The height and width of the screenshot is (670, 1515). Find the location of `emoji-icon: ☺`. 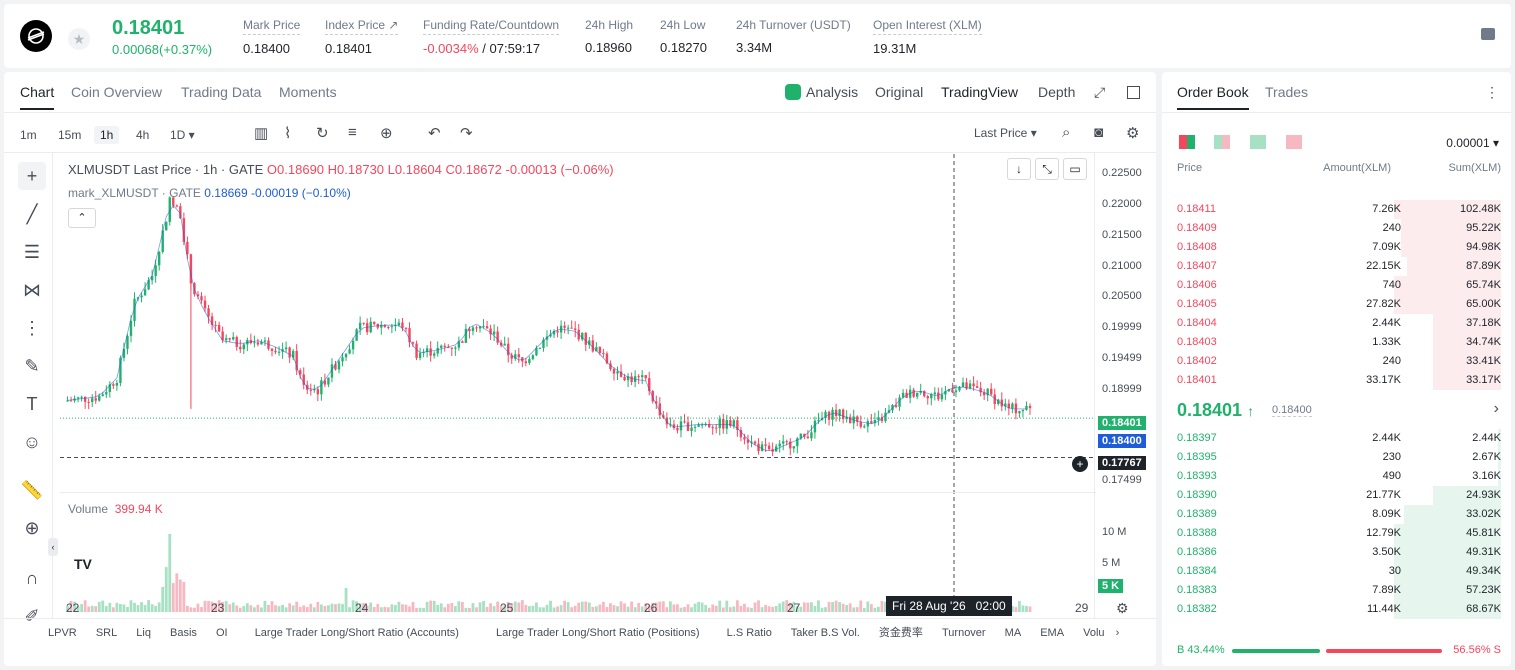

emoji-icon: ☺ is located at coordinates (32, 442).